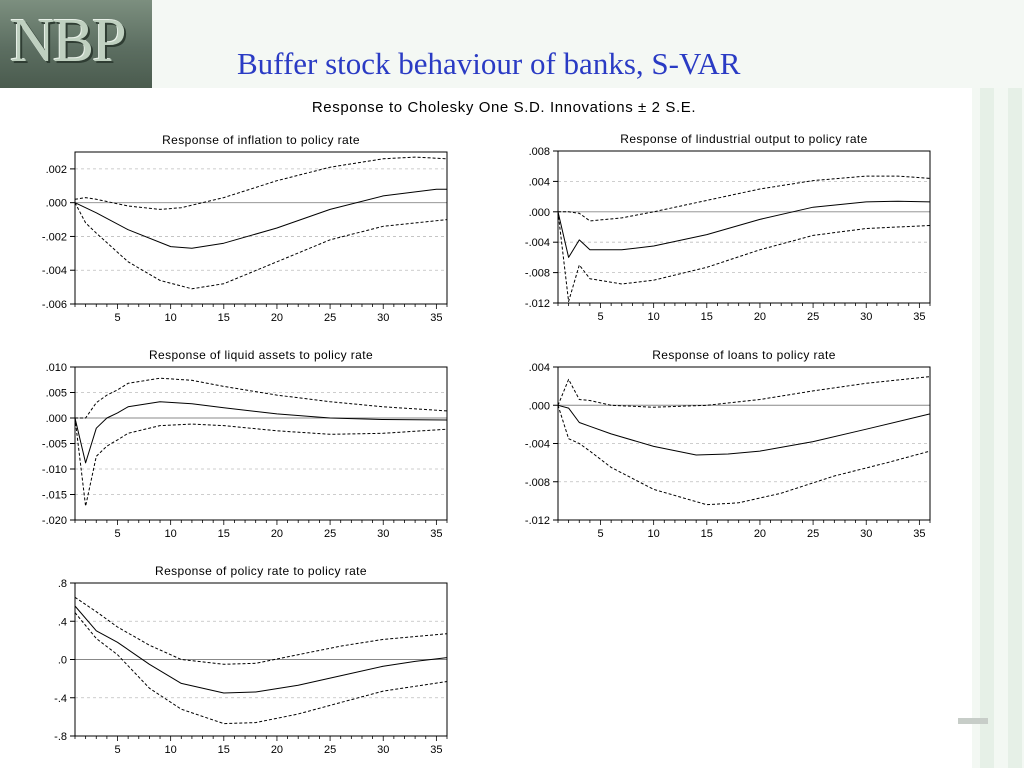 This screenshot has height=768, width=1024. What do you see at coordinates (56, 394) in the screenshot?
I see `chart-3-ytick-label-2: .005` at bounding box center [56, 394].